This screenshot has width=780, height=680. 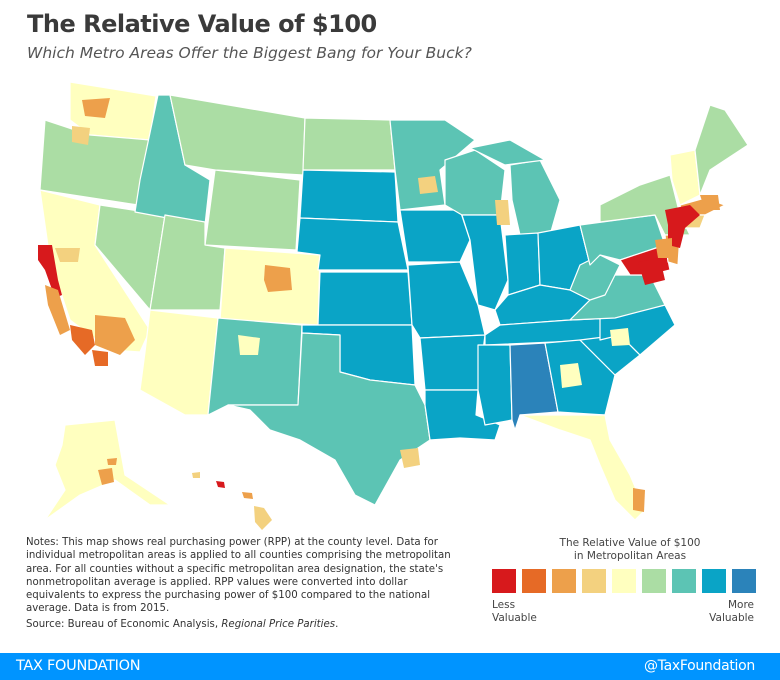 I want to click on state-minnesota, so click(x=432, y=165).